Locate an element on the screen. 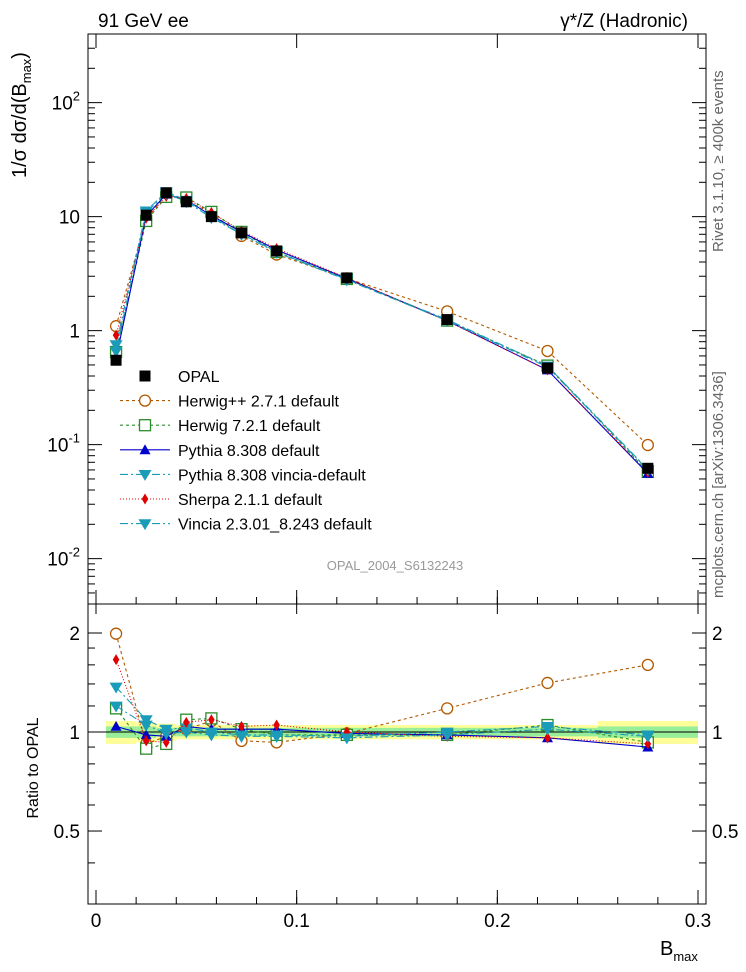  x-tick-label: 0.2 is located at coordinates (497, 921).